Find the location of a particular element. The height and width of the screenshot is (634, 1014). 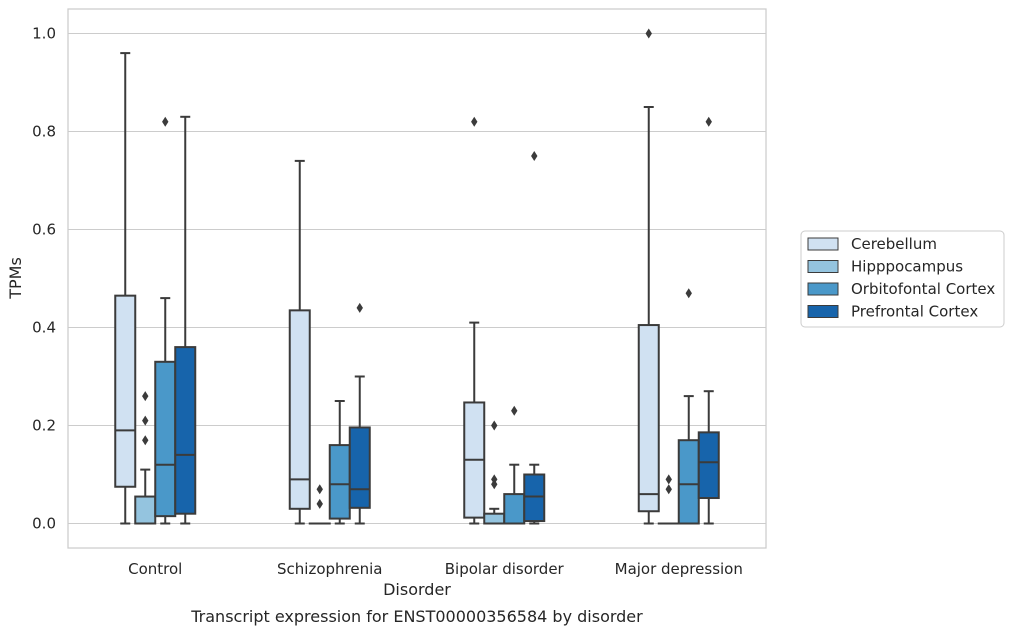

legend-label: Prefrontal Cortex is located at coordinates (914, 312).